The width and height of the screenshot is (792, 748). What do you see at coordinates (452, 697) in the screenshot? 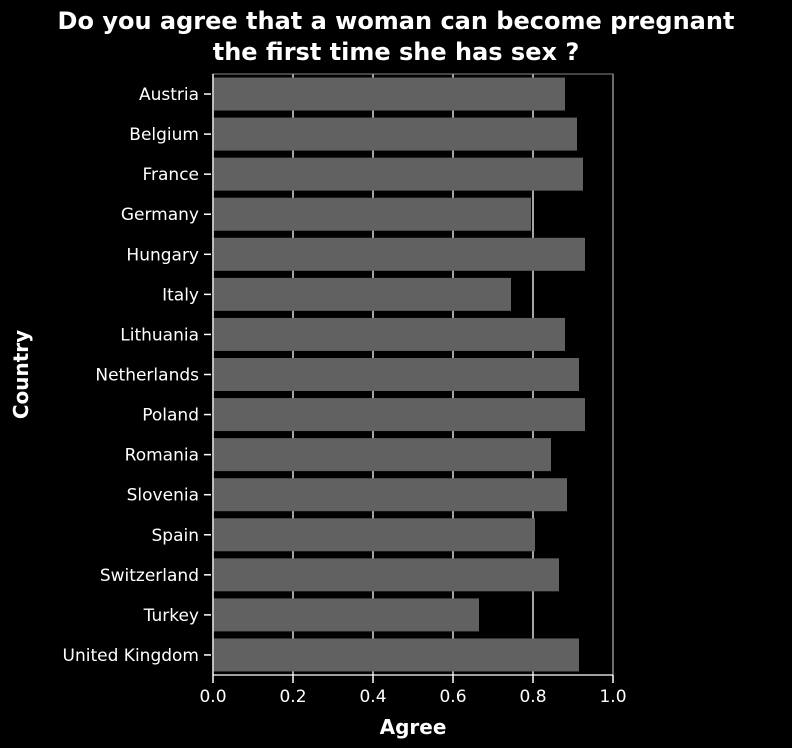
I see `x-tick-label: 0.6` at bounding box center [452, 697].